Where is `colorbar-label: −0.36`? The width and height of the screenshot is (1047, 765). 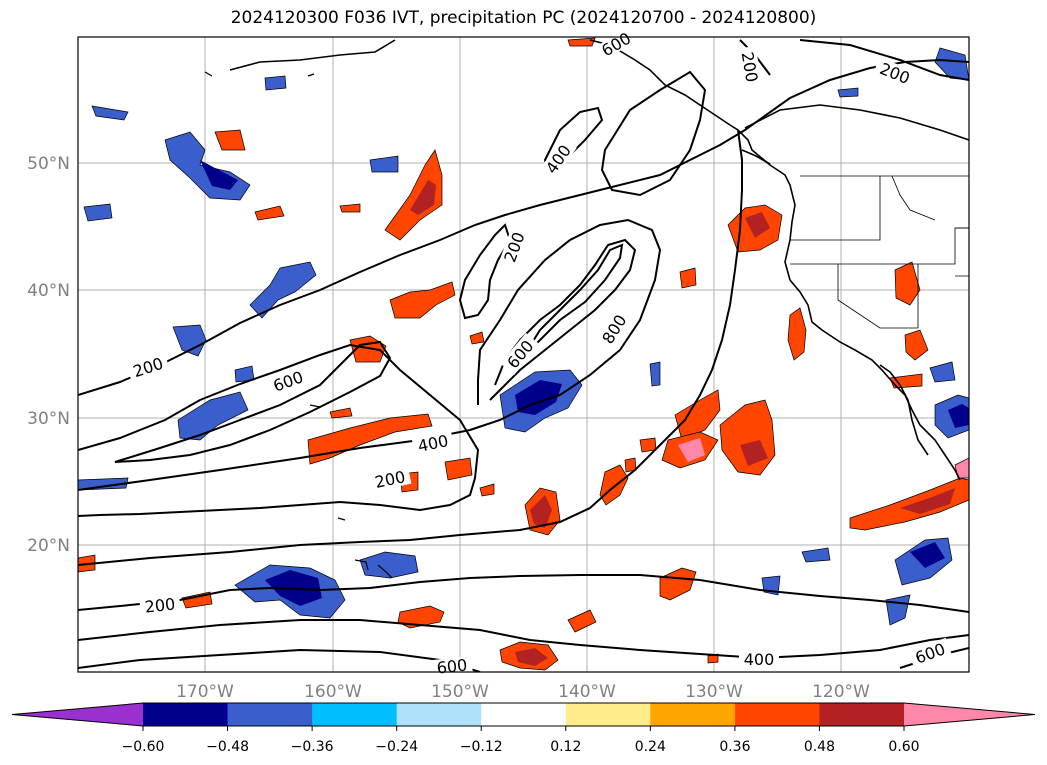
colorbar-label: −0.36 is located at coordinates (312, 747).